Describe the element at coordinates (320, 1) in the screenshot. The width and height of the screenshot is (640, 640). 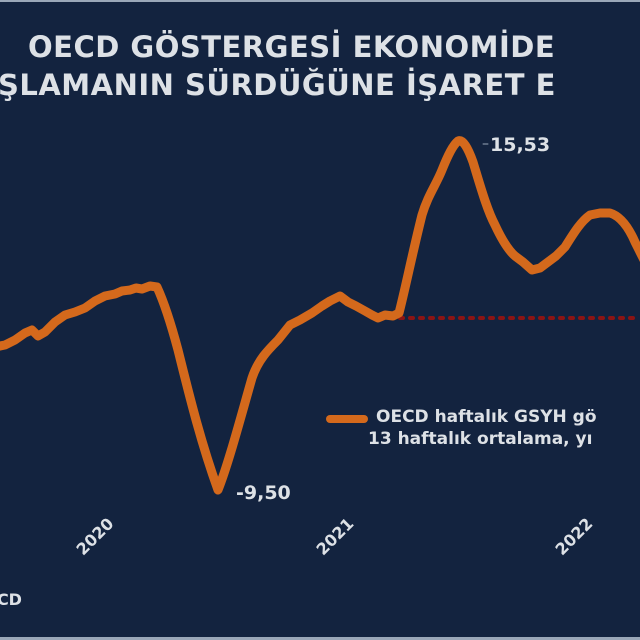
I see `top-border` at that location.